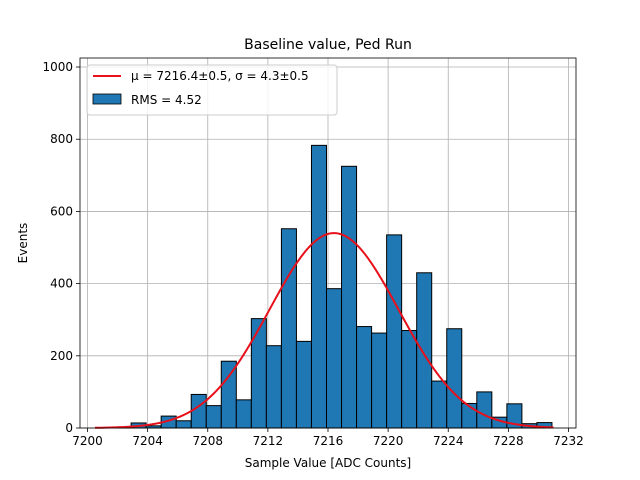 This screenshot has height=480, width=640. I want to click on x-tick-label: 7216, so click(328, 441).